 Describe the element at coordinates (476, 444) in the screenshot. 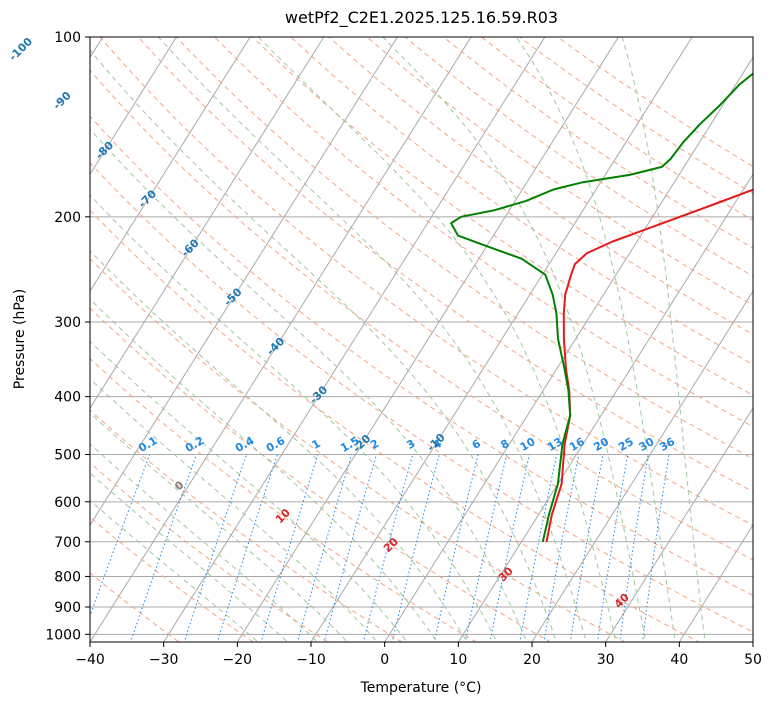

I see `mixing-ratio-label: 6` at that location.